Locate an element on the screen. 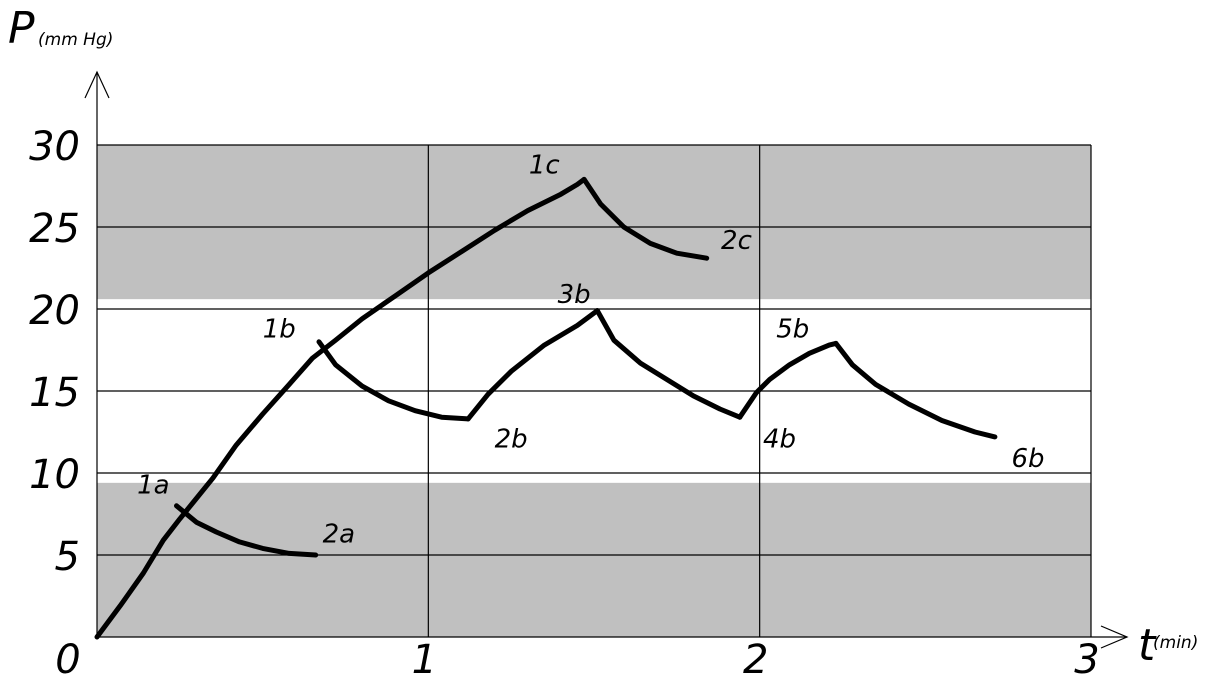 The height and width of the screenshot is (682, 1213). point-label-1b: 1b is located at coordinates (279, 330).